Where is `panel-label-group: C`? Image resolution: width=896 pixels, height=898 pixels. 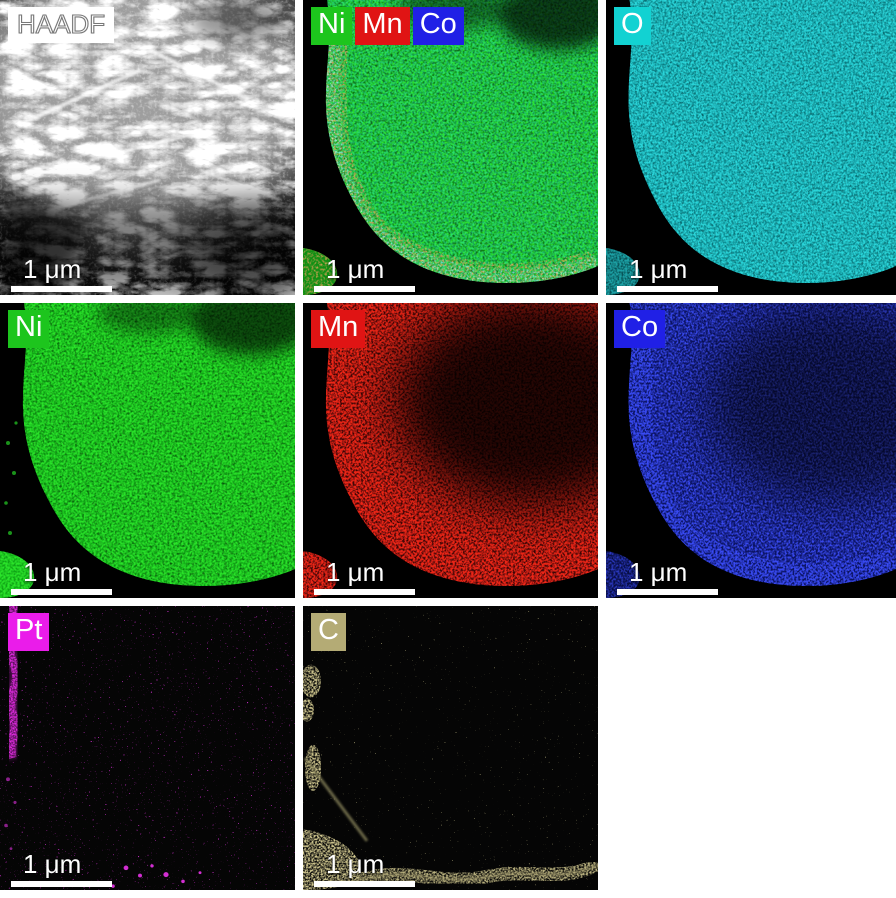 panel-label-group: C is located at coordinates (328, 632).